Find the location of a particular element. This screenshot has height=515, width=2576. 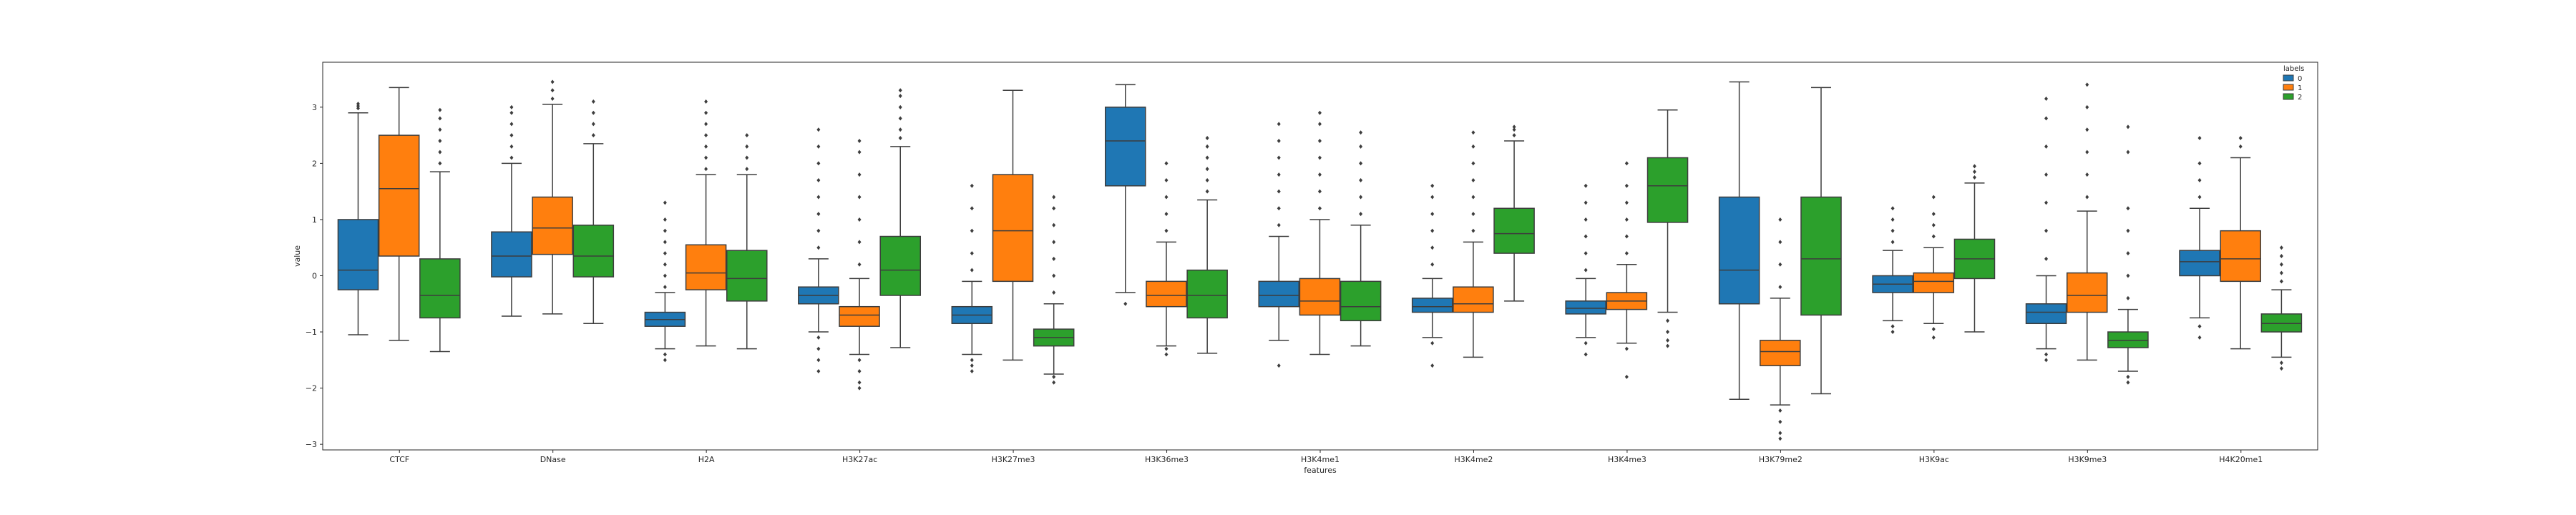

y-tick-label: 3 is located at coordinates (314, 107).